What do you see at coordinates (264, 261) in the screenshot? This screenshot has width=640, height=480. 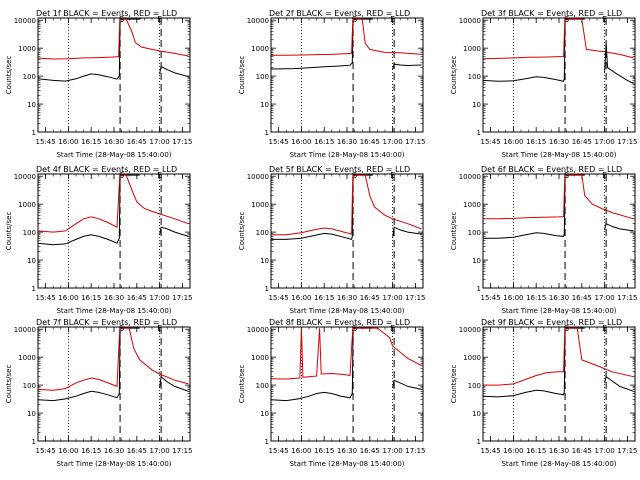 I see `panel-5-y-tick-label: 10` at bounding box center [264, 261].